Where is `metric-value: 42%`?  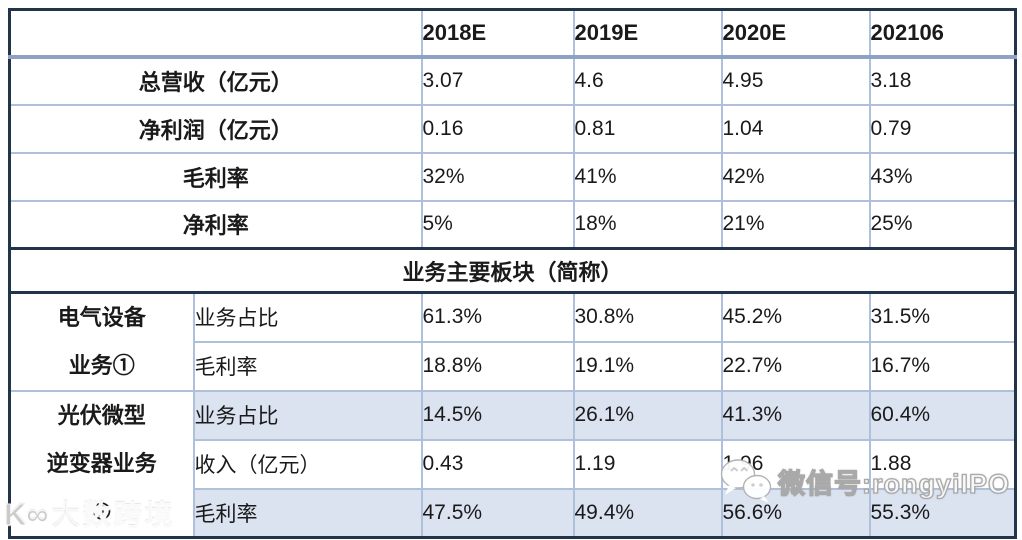
metric-value: 42% is located at coordinates (795, 176).